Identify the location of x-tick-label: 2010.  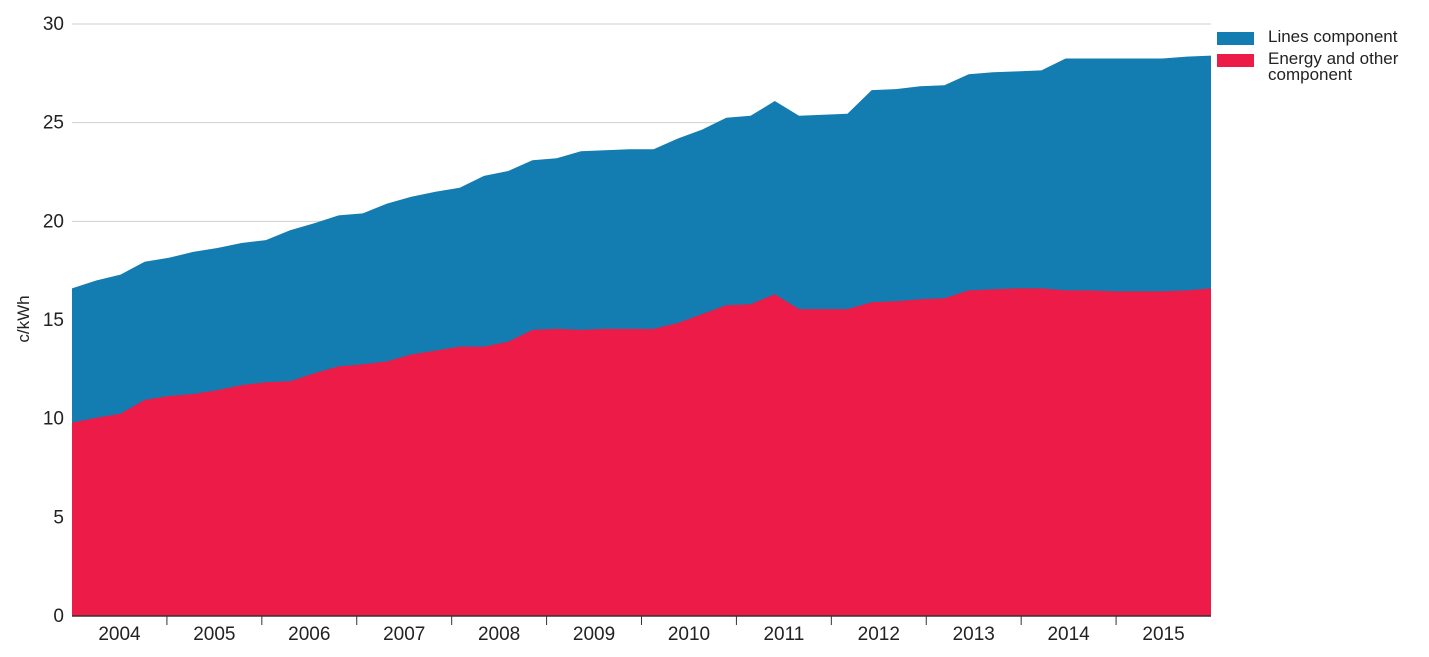
(689, 634).